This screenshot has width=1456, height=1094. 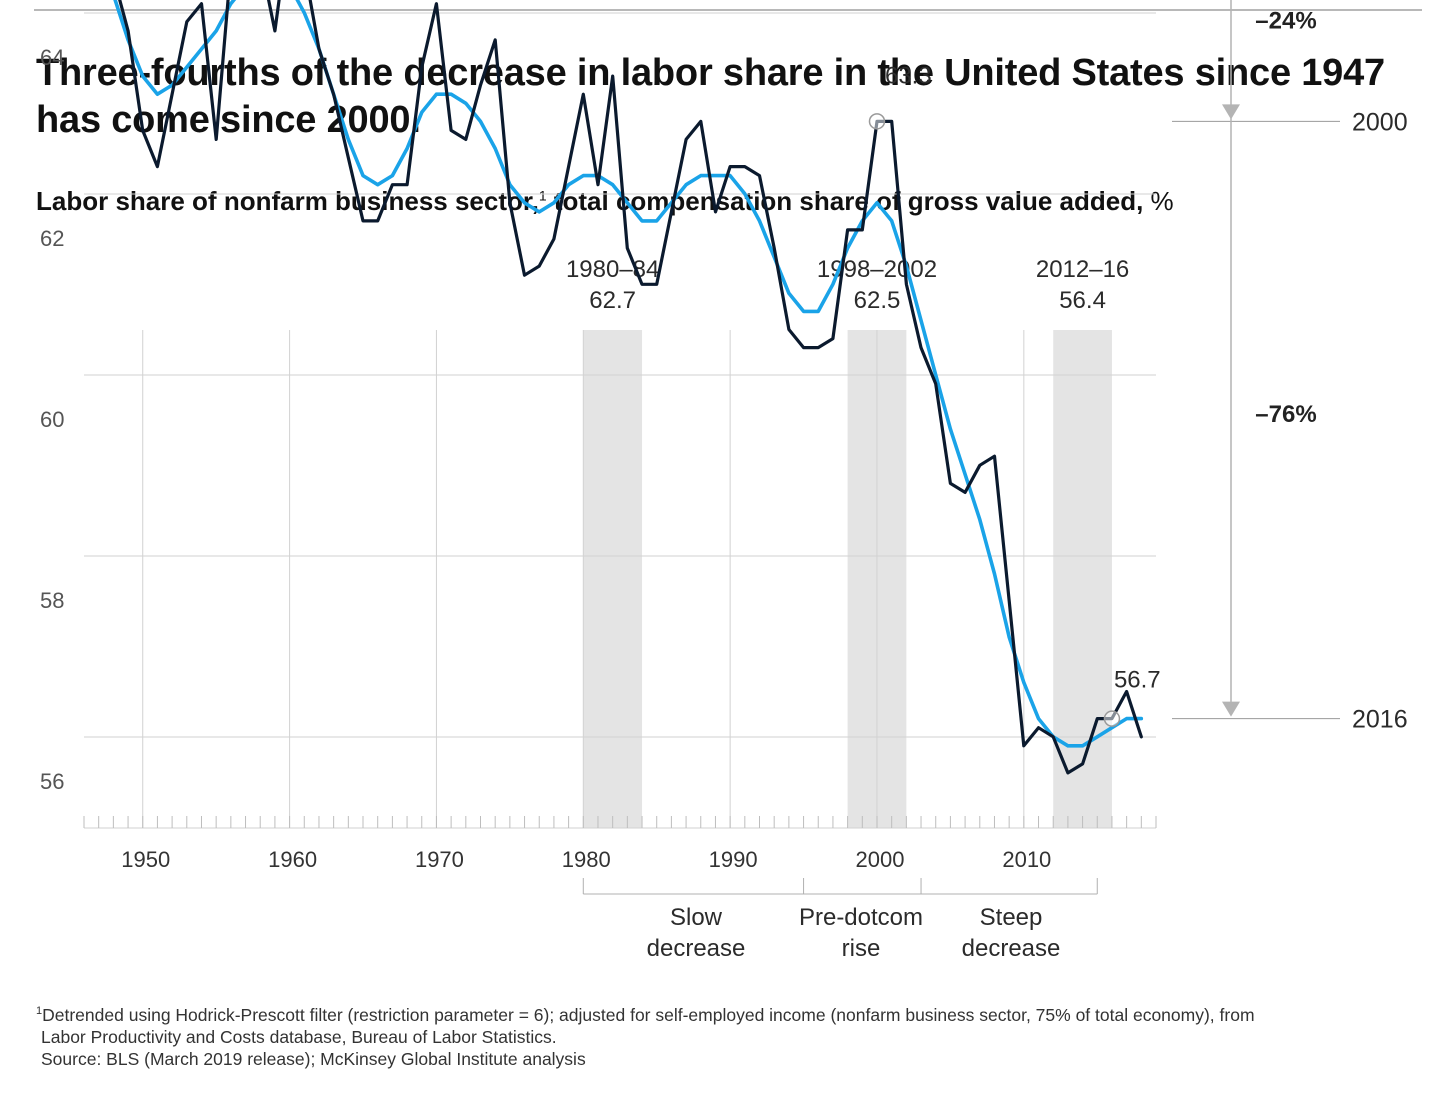 I want to click on side-change-label: –24%, so click(x=1285, y=20).